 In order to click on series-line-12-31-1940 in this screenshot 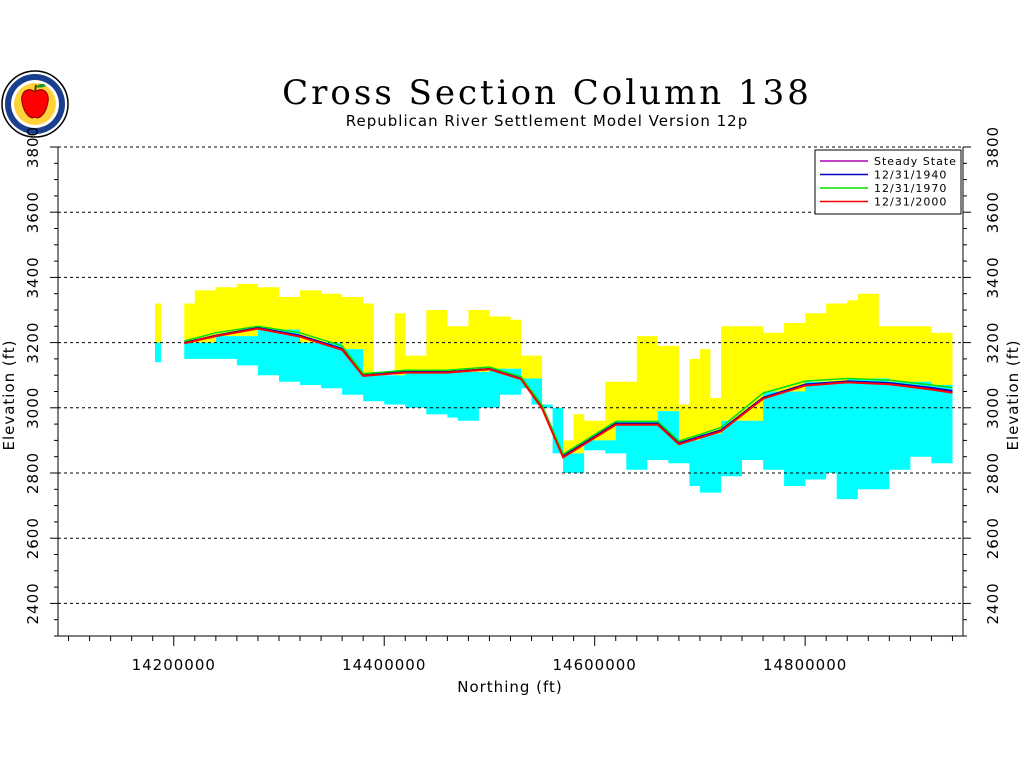, I will do `click(568, 392)`.